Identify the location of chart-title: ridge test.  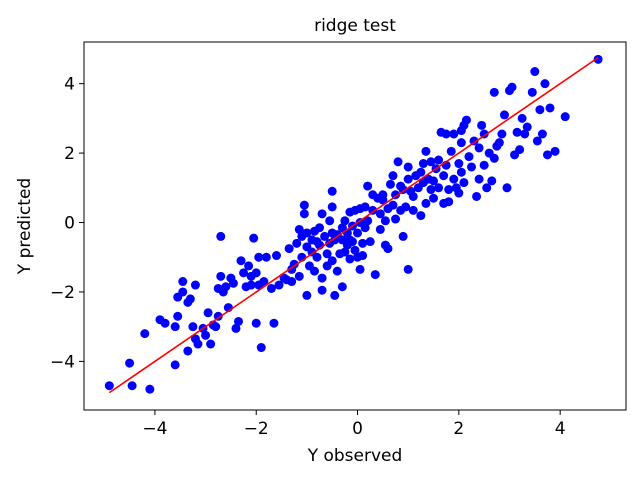
(355, 26).